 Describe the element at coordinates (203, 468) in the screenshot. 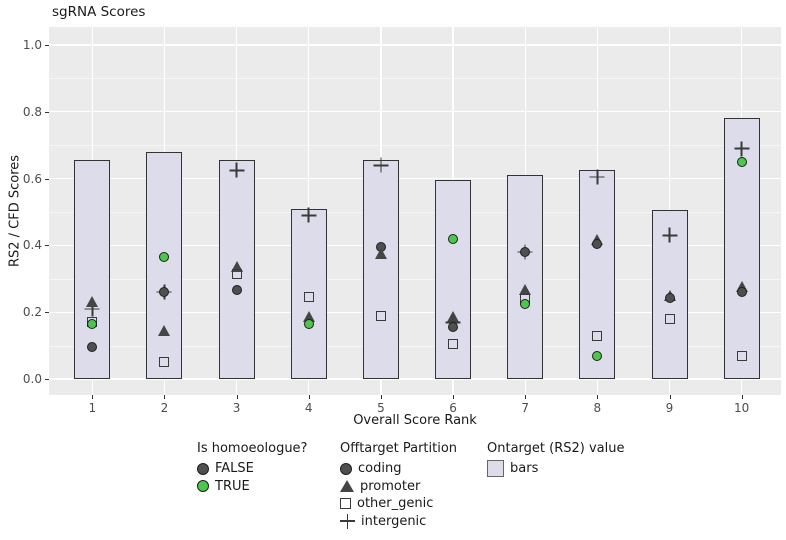

I see `false-circle-icon` at that location.